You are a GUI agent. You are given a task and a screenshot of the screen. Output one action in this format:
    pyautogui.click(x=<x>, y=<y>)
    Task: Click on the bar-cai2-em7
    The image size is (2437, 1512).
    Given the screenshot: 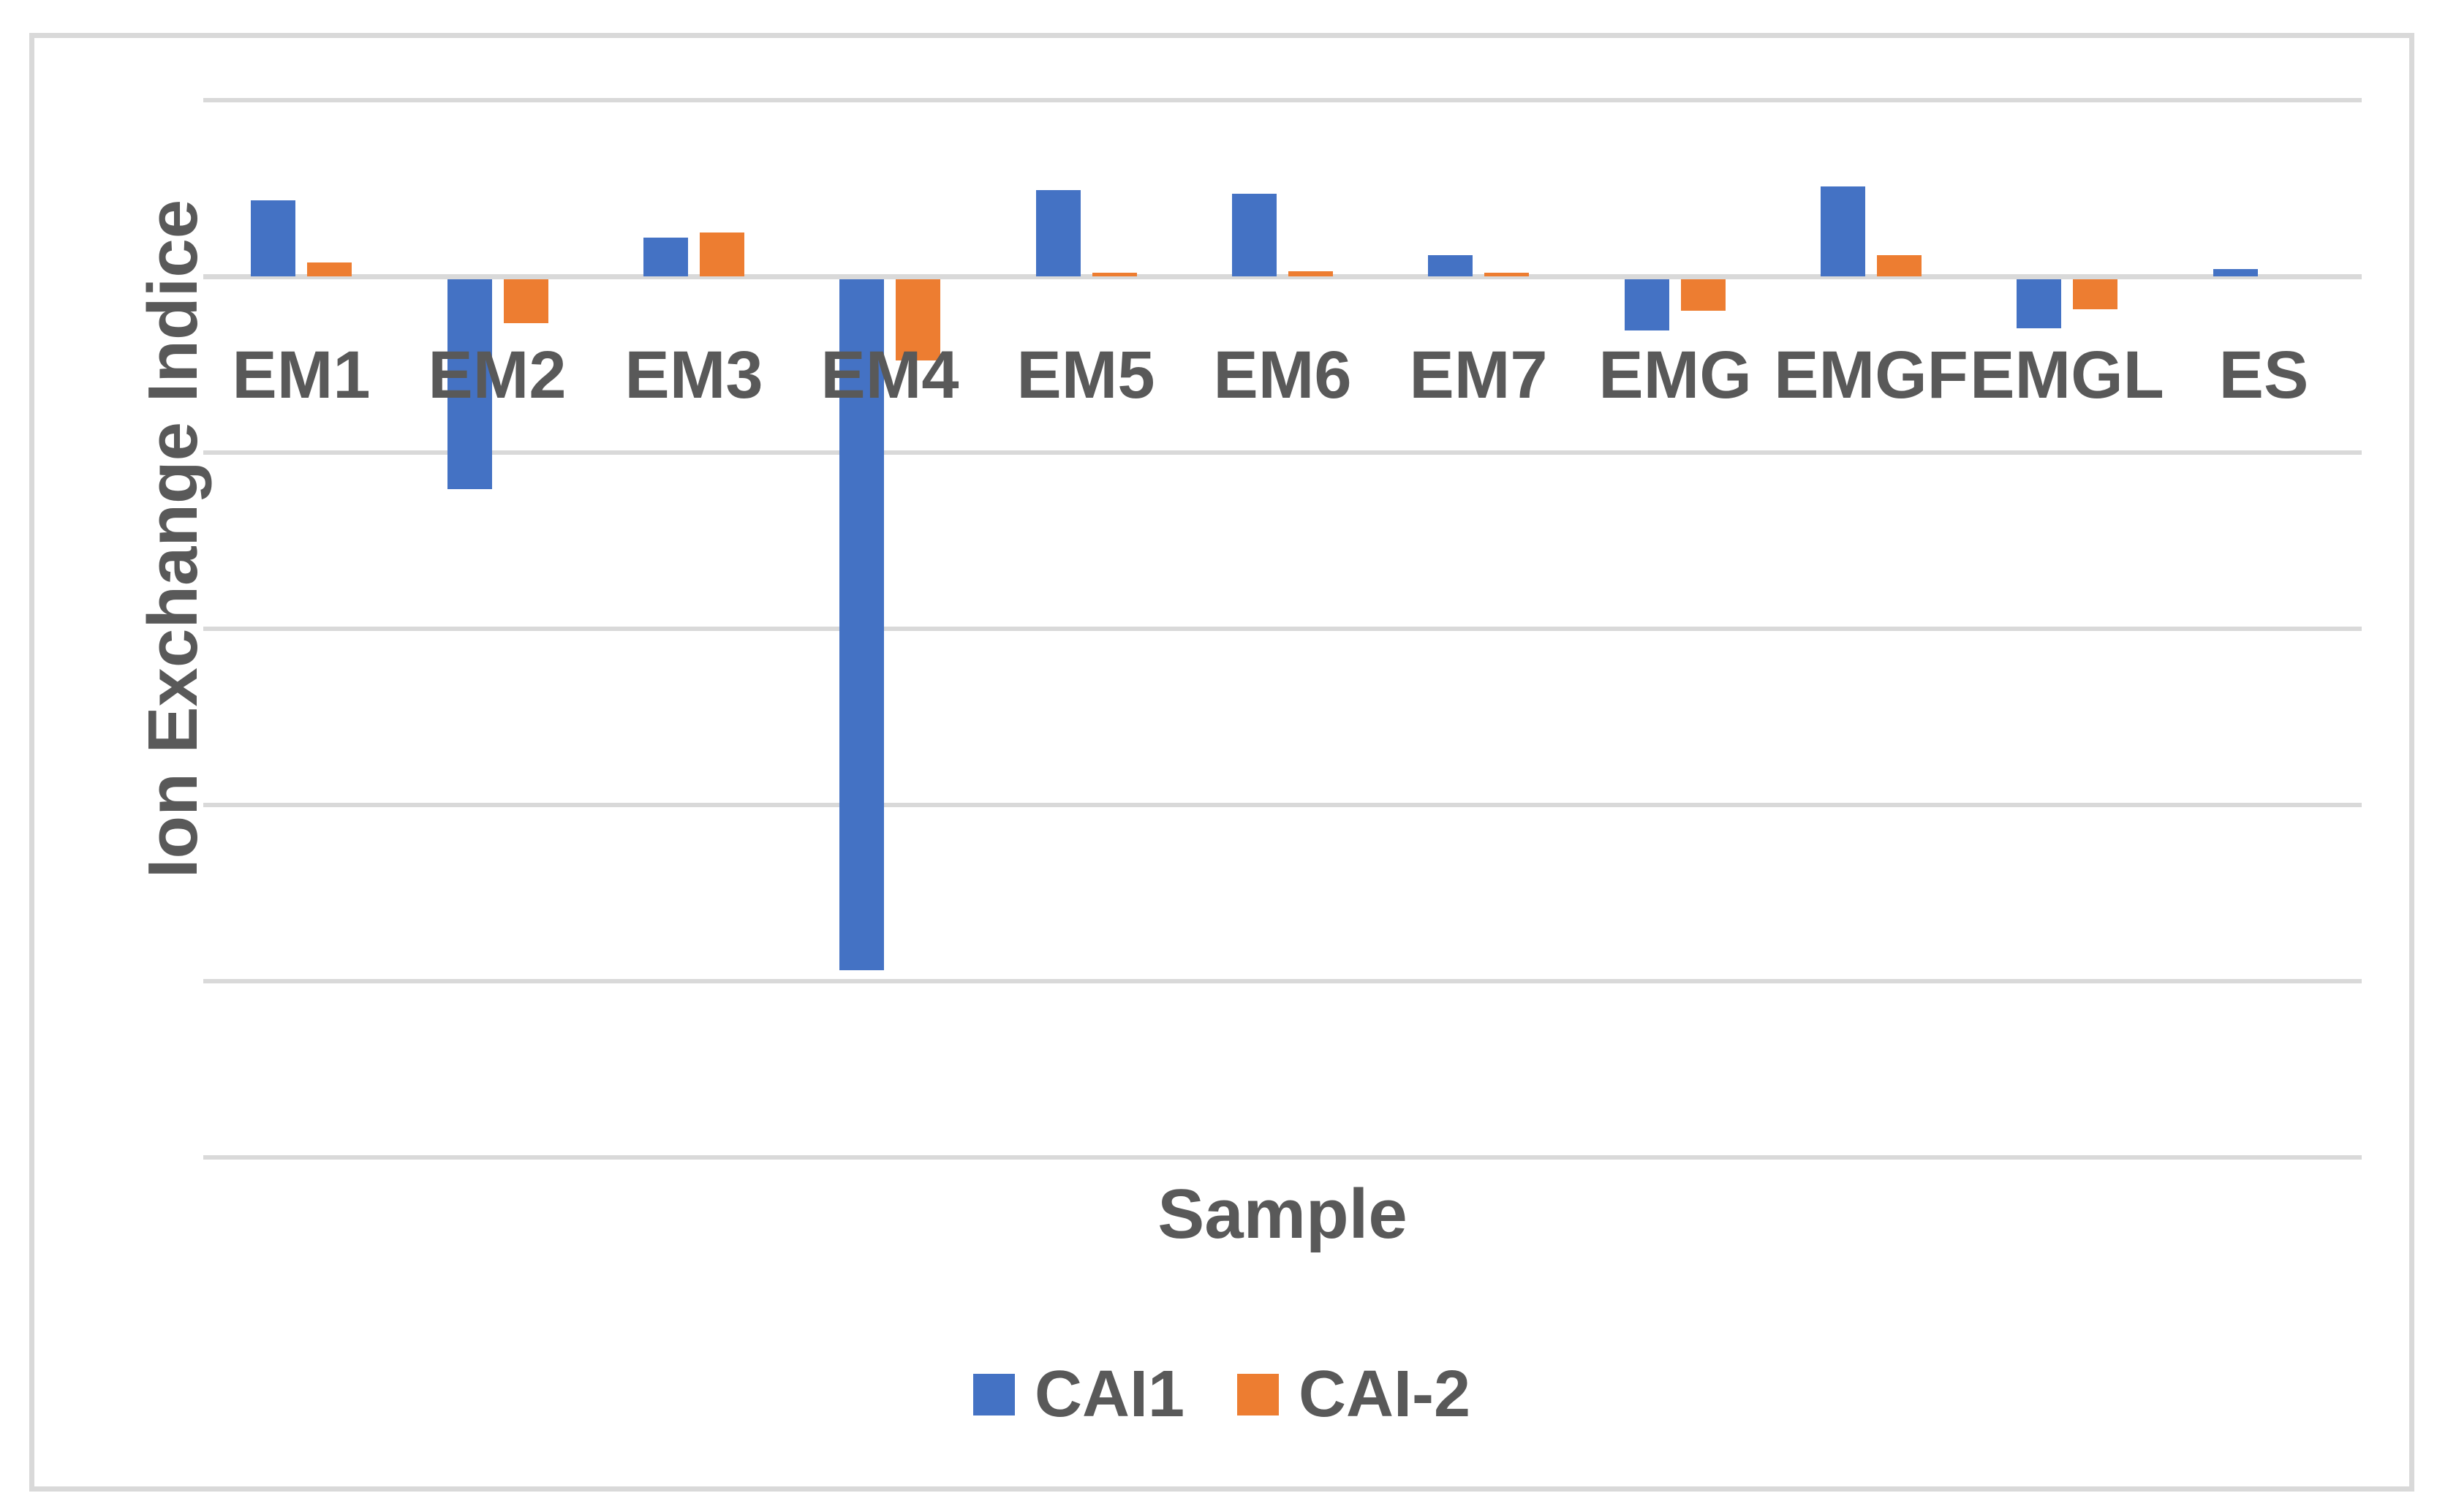 What is the action you would take?
    pyautogui.click(x=1506, y=274)
    